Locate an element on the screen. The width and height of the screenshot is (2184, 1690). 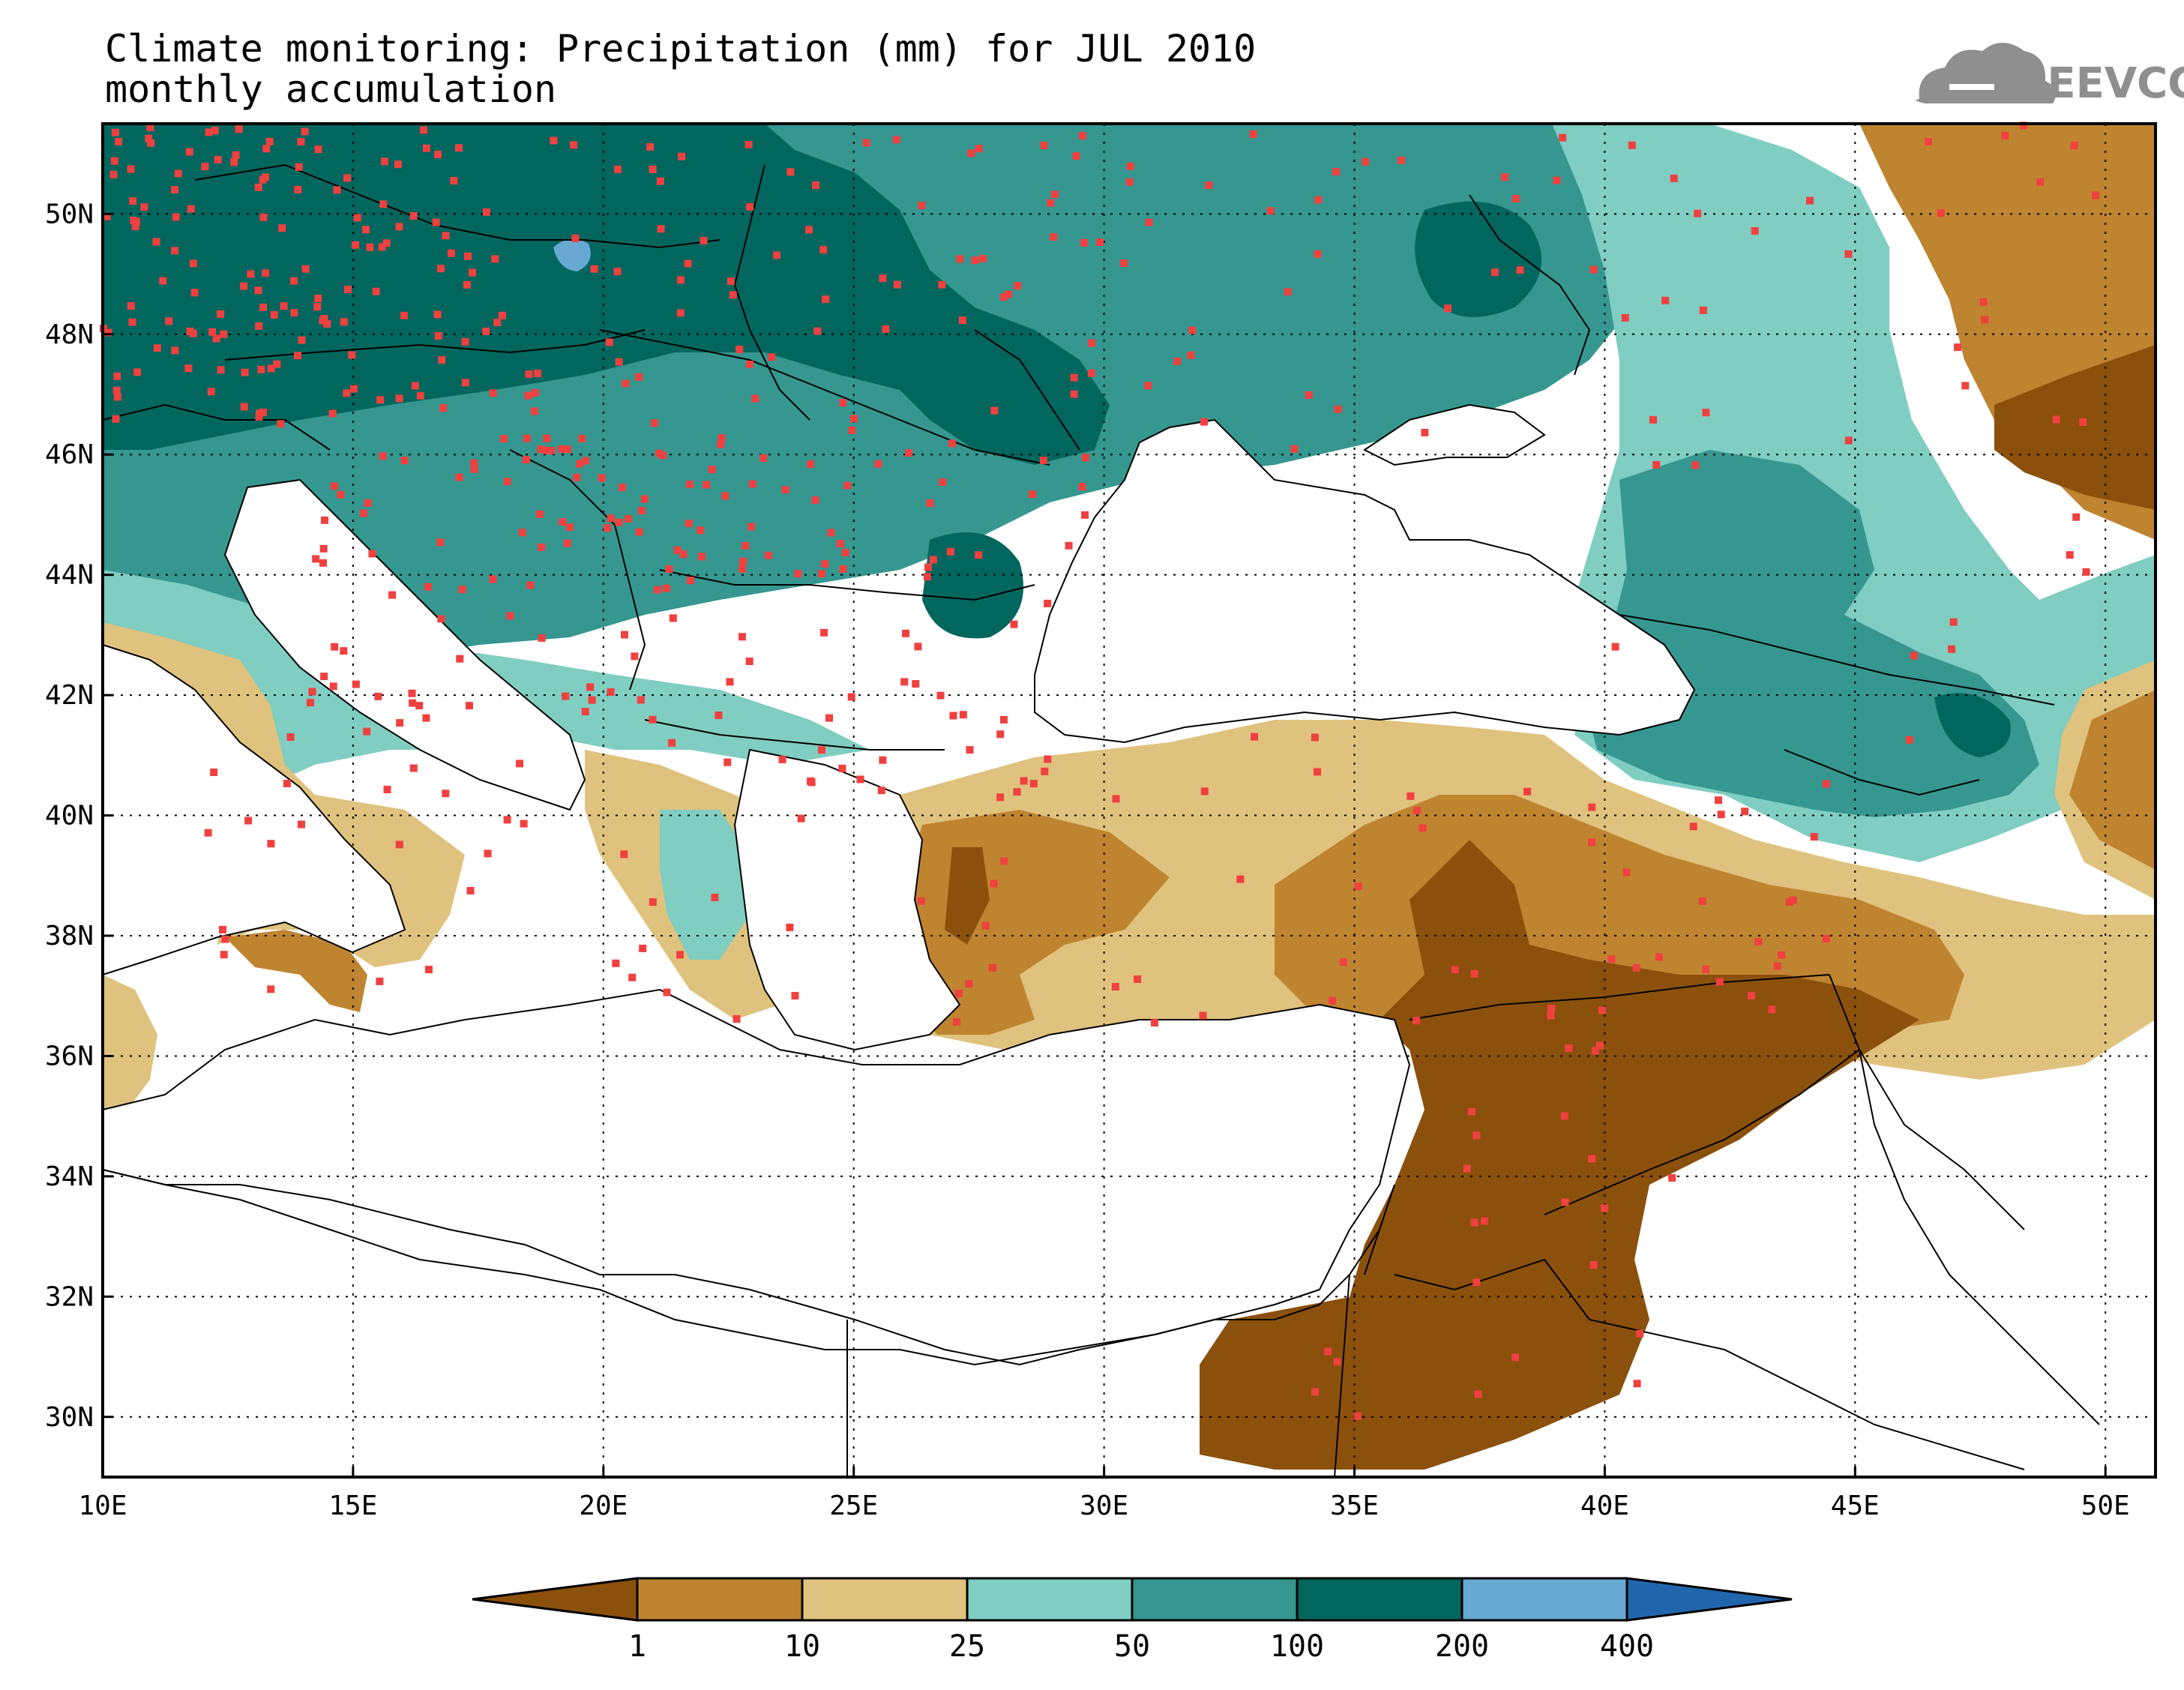
legend-level-label: 50 is located at coordinates (1132, 1646).